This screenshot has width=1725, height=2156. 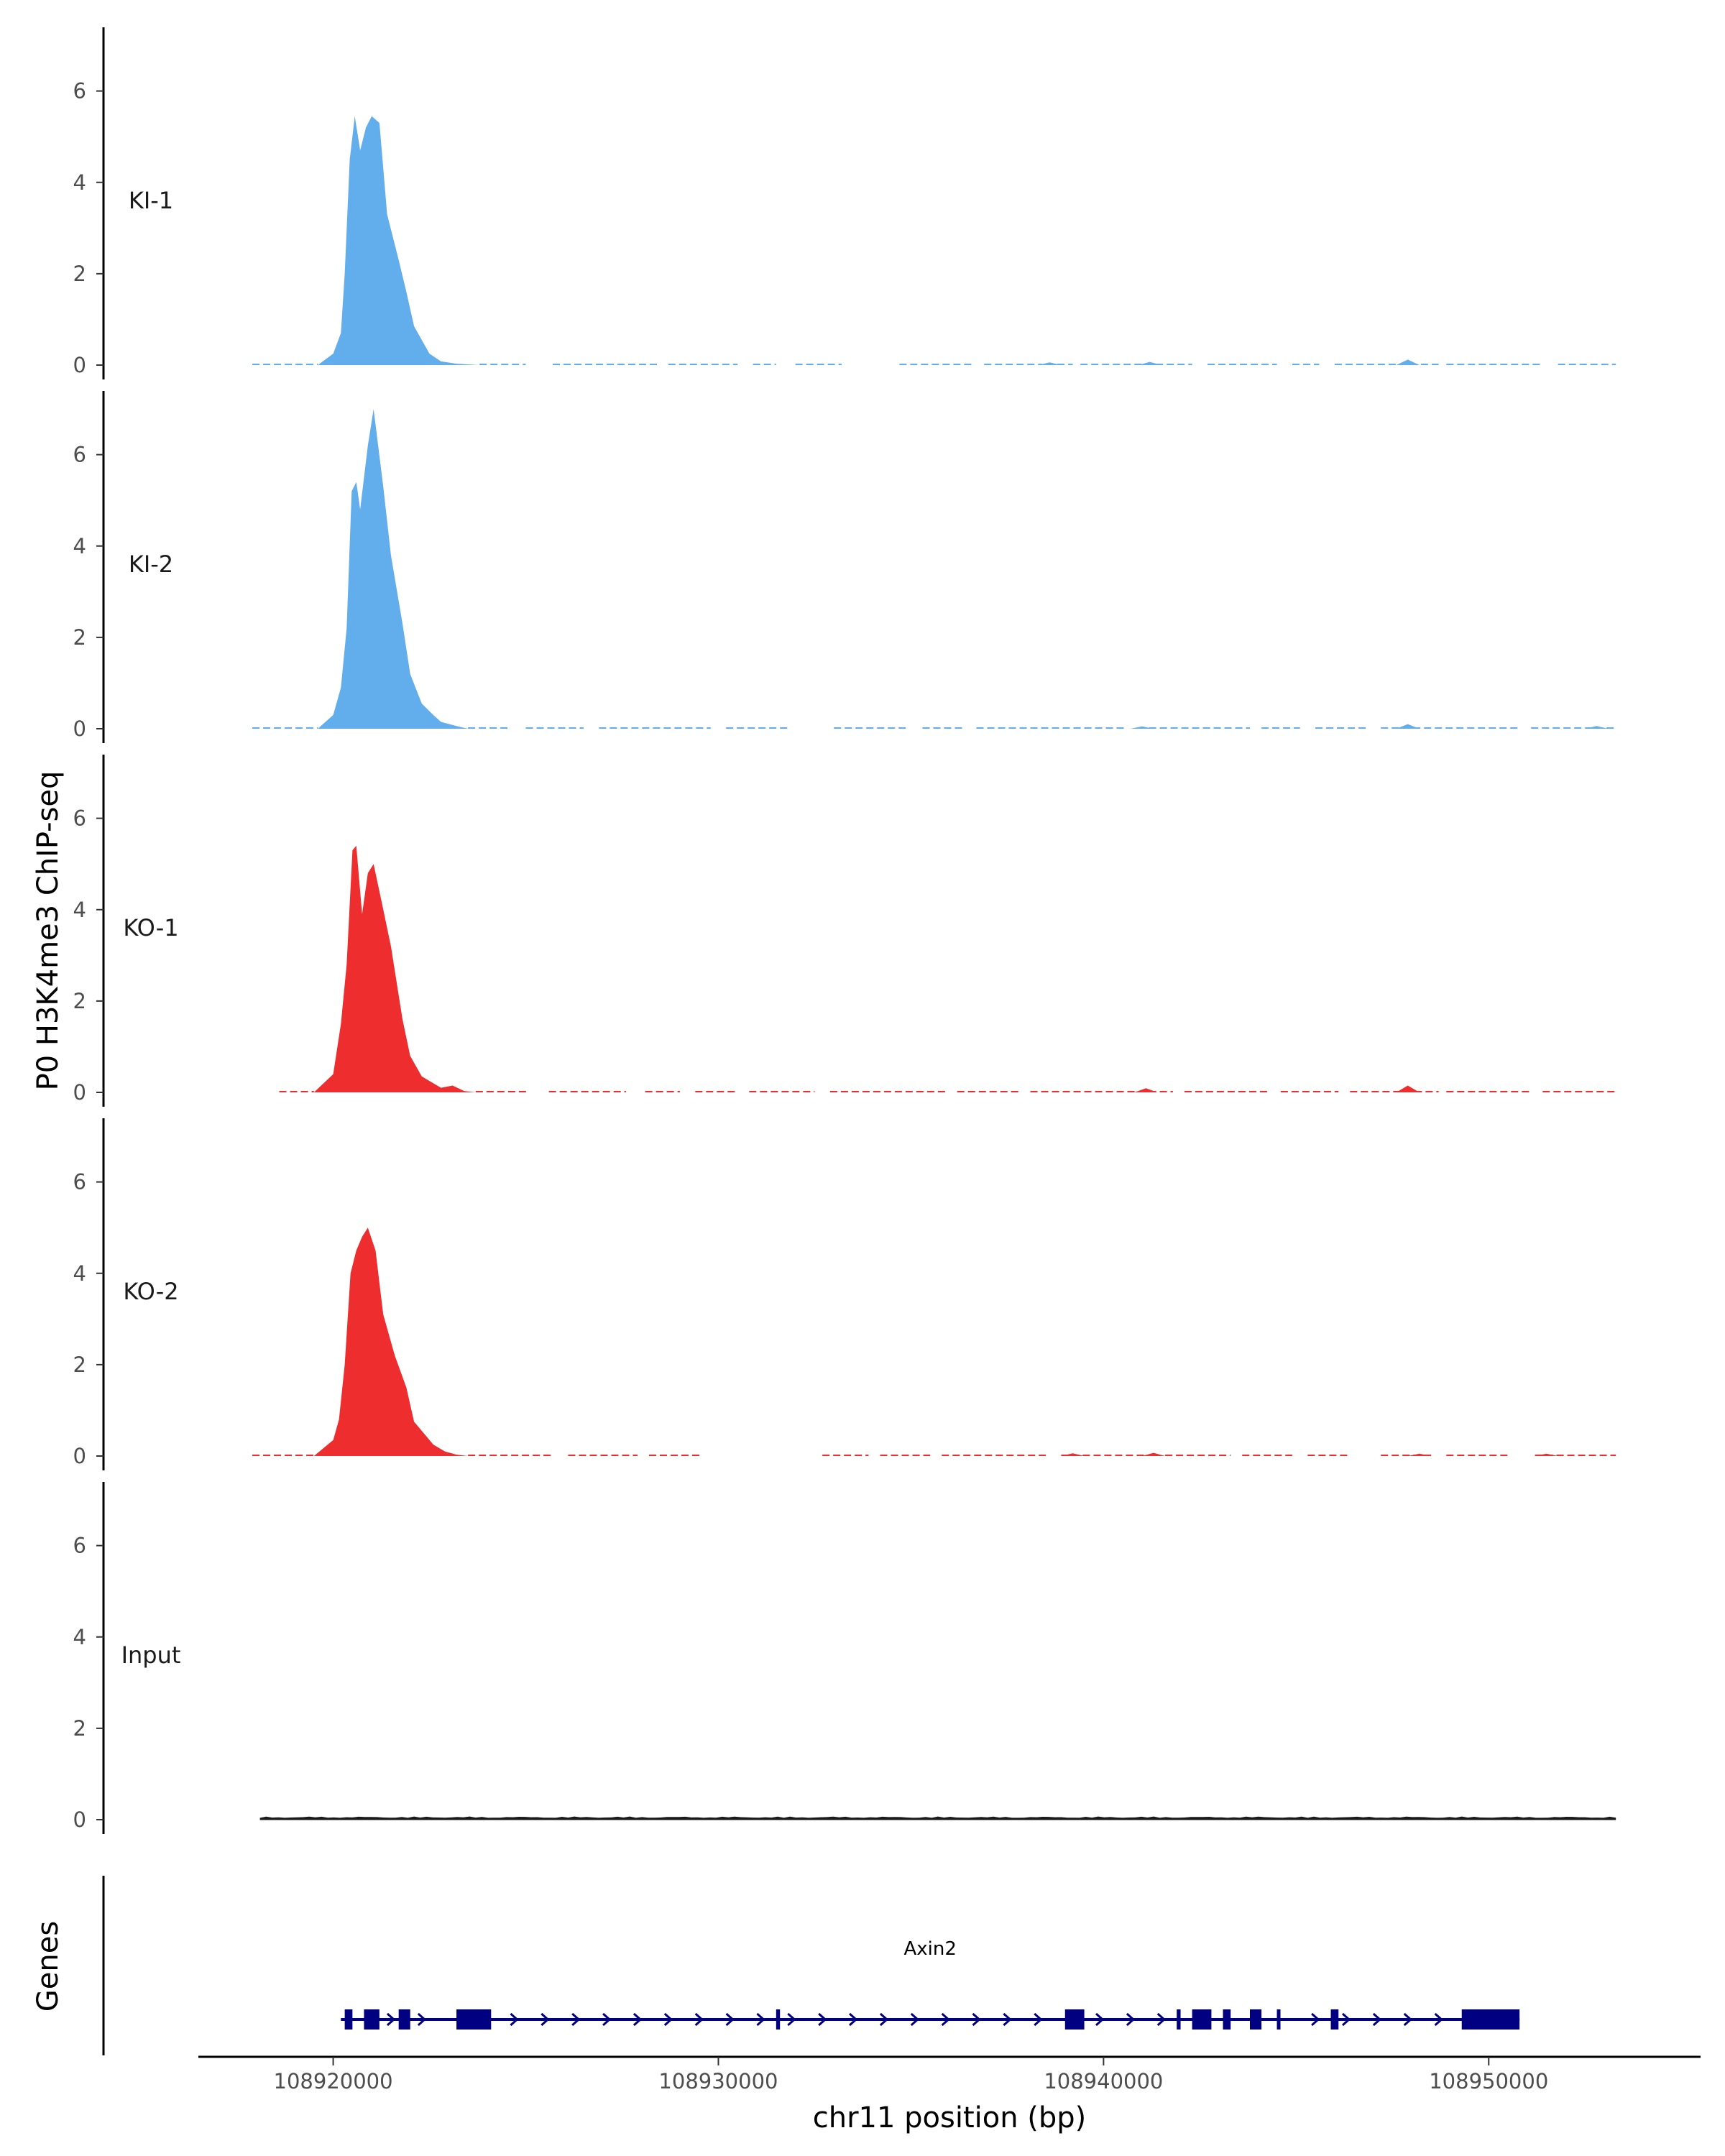 I want to click on x-tick-label: 108940000, so click(x=1103, y=2081).